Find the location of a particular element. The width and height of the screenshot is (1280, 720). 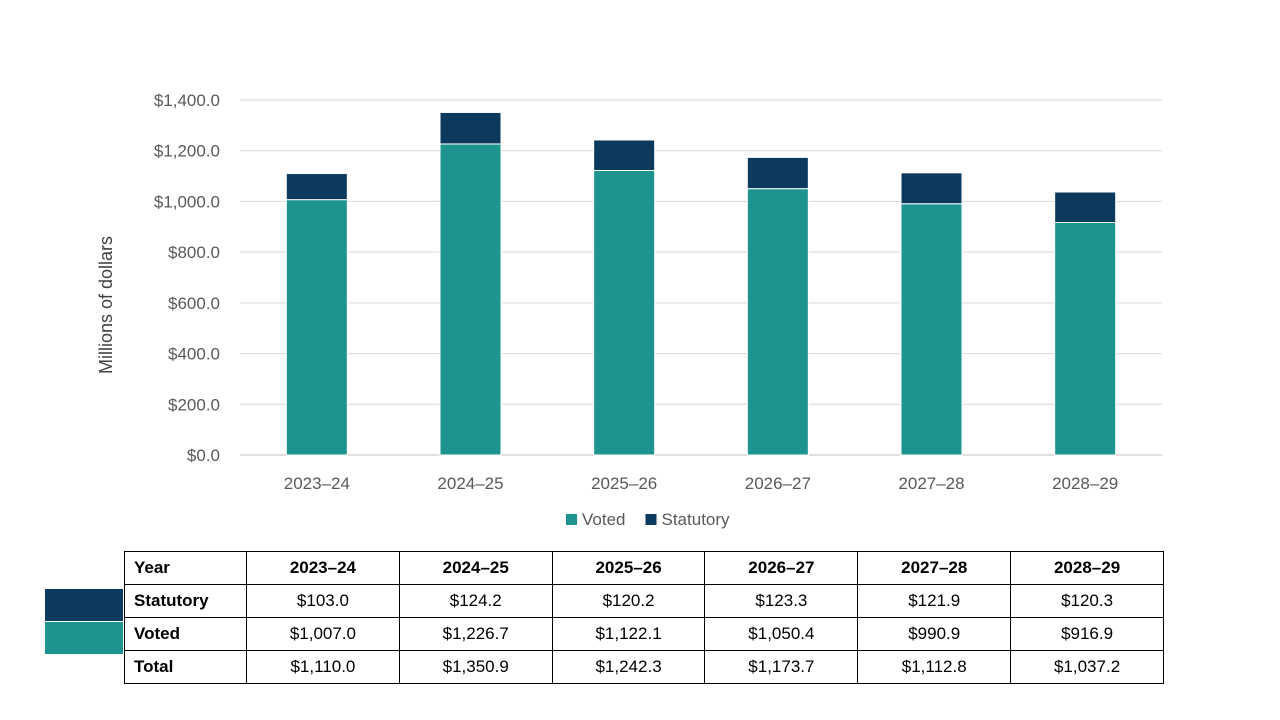

voted-swatch is located at coordinates (84, 638).